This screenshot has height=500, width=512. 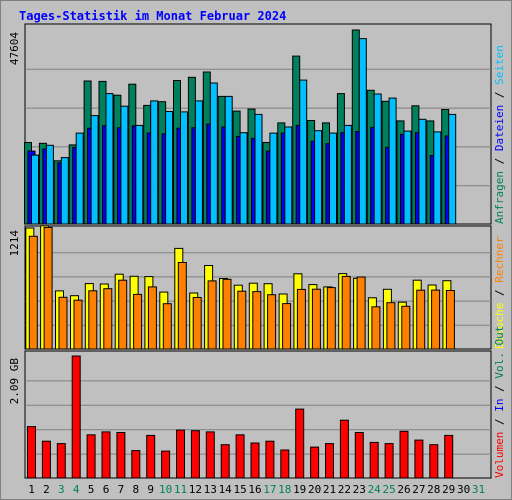 I want to click on x-tick-label: 22, so click(x=344, y=489).